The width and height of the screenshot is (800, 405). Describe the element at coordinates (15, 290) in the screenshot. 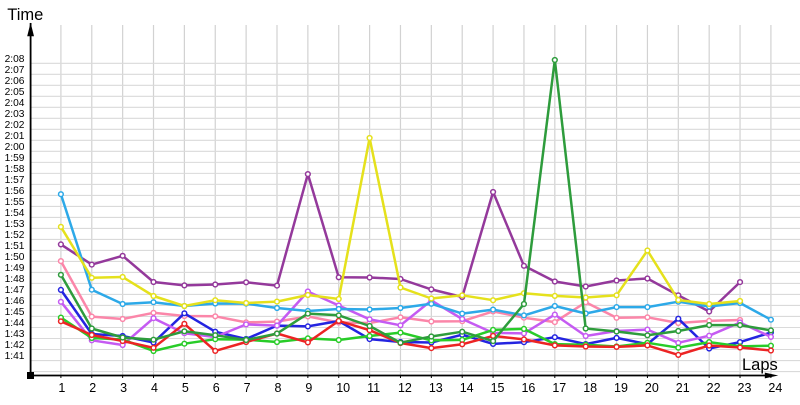

I see `svg-text: 1:47` at that location.